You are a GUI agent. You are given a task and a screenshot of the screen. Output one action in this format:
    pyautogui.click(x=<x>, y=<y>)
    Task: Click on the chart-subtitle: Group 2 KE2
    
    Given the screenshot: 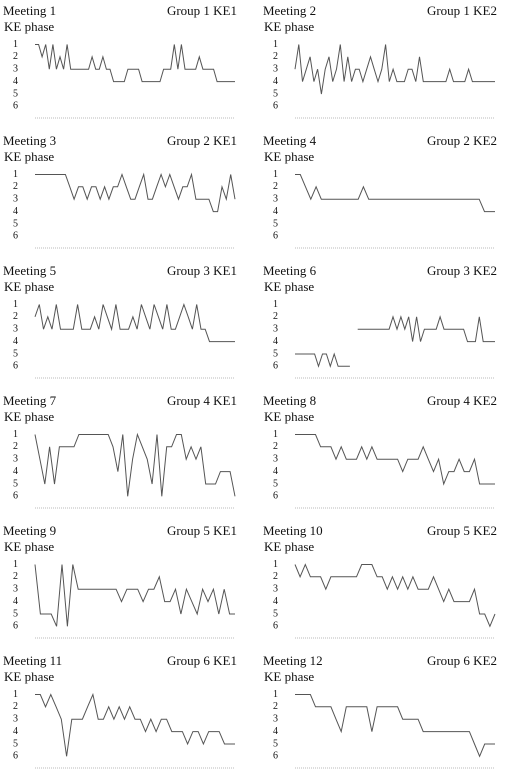 What is the action you would take?
    pyautogui.click(x=462, y=140)
    